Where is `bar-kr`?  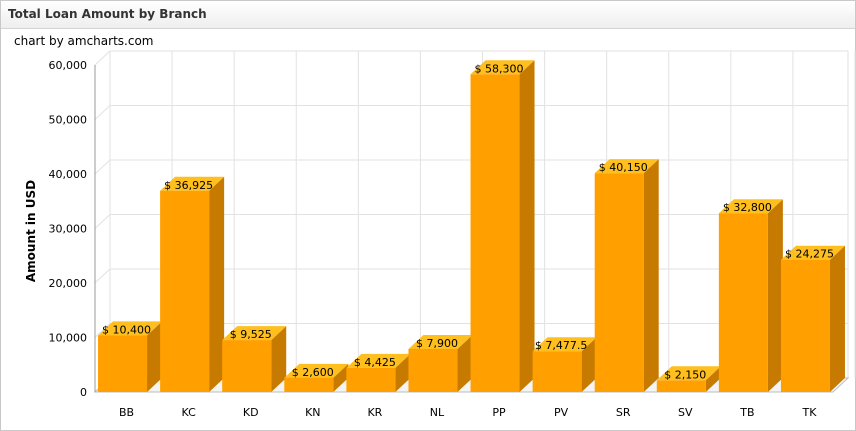 bar-kr is located at coordinates (378, 372).